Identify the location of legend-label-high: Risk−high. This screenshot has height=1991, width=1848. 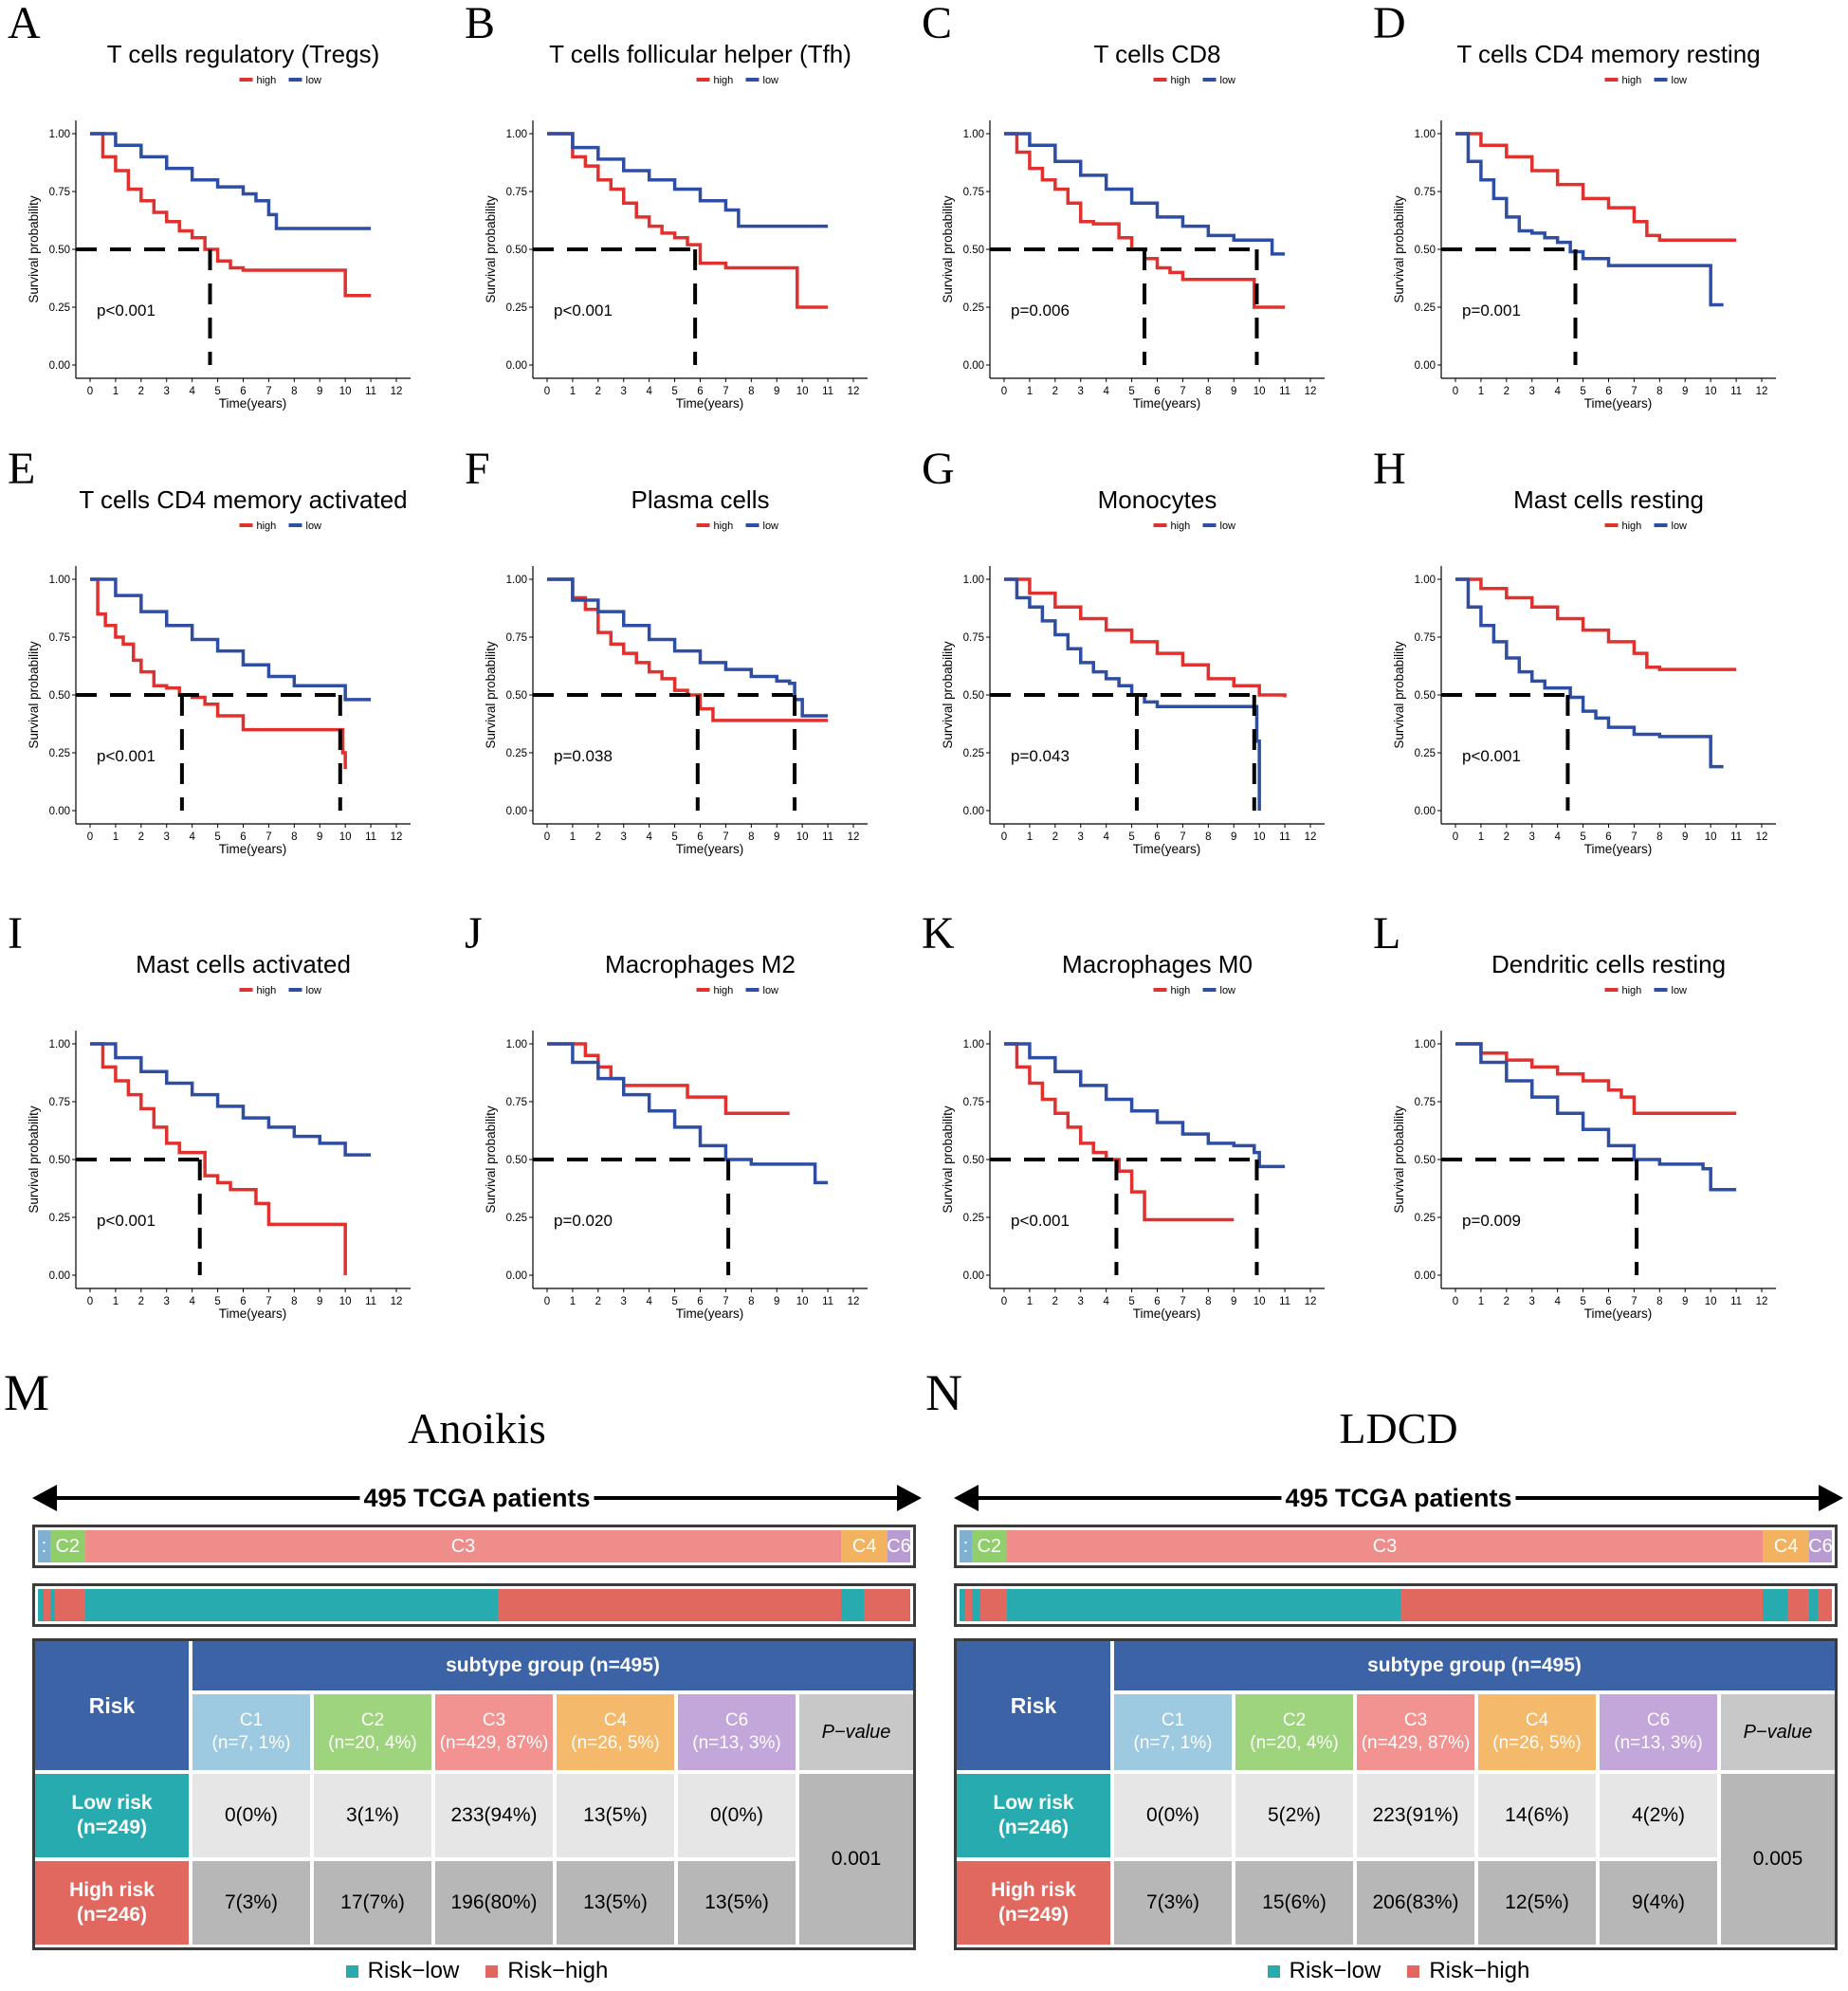
(558, 1971).